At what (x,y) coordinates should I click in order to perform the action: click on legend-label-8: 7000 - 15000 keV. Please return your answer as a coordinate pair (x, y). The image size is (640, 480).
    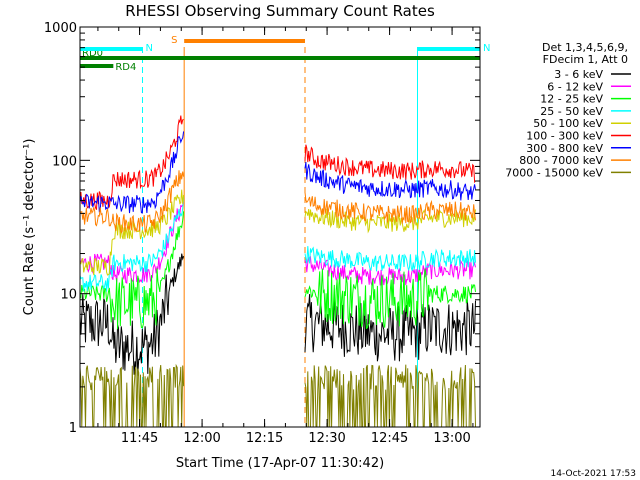
    Looking at the image, I should click on (554, 172).